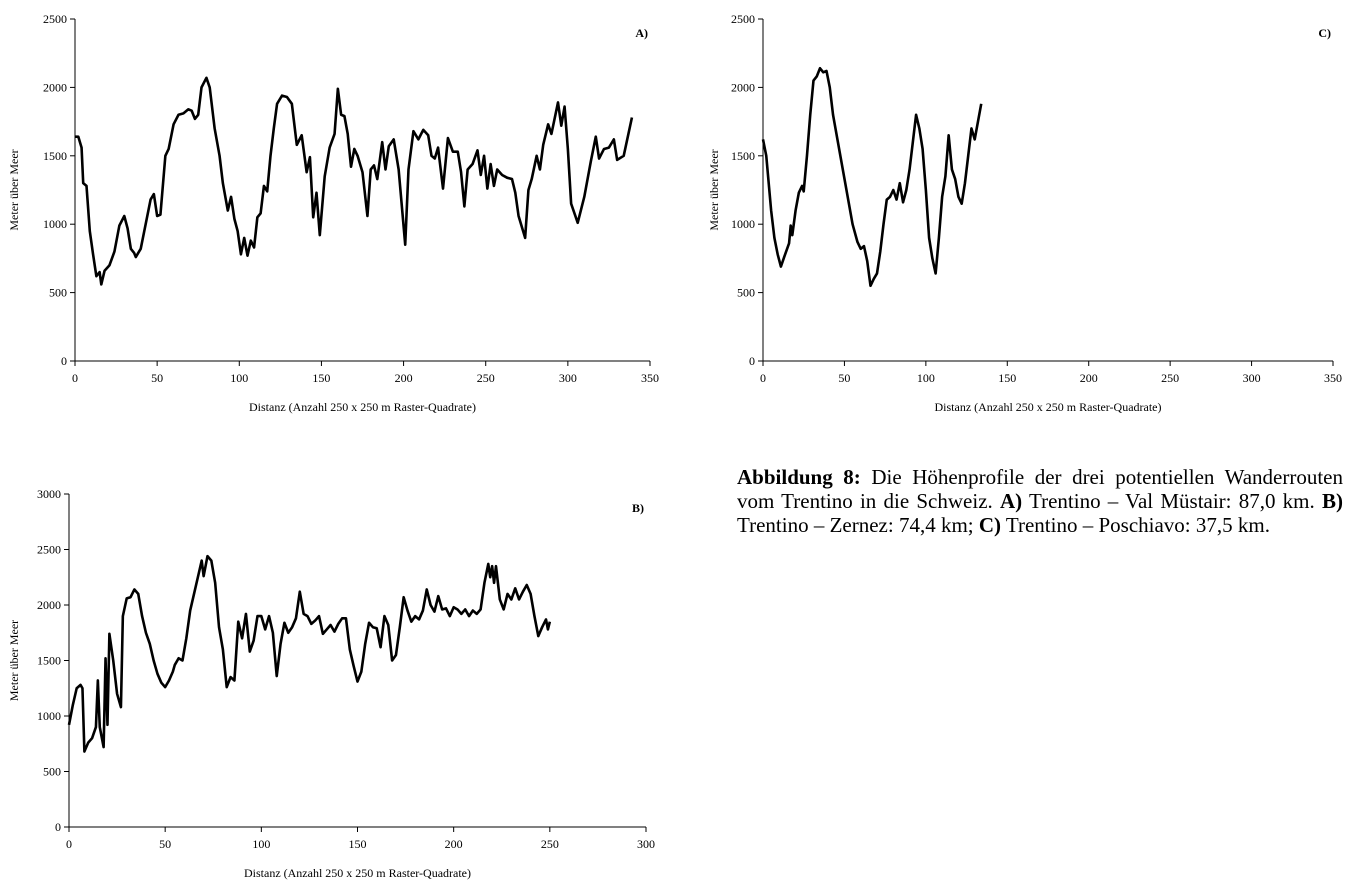 The height and width of the screenshot is (883, 1358). I want to click on caption-bold: A), so click(1011, 501).